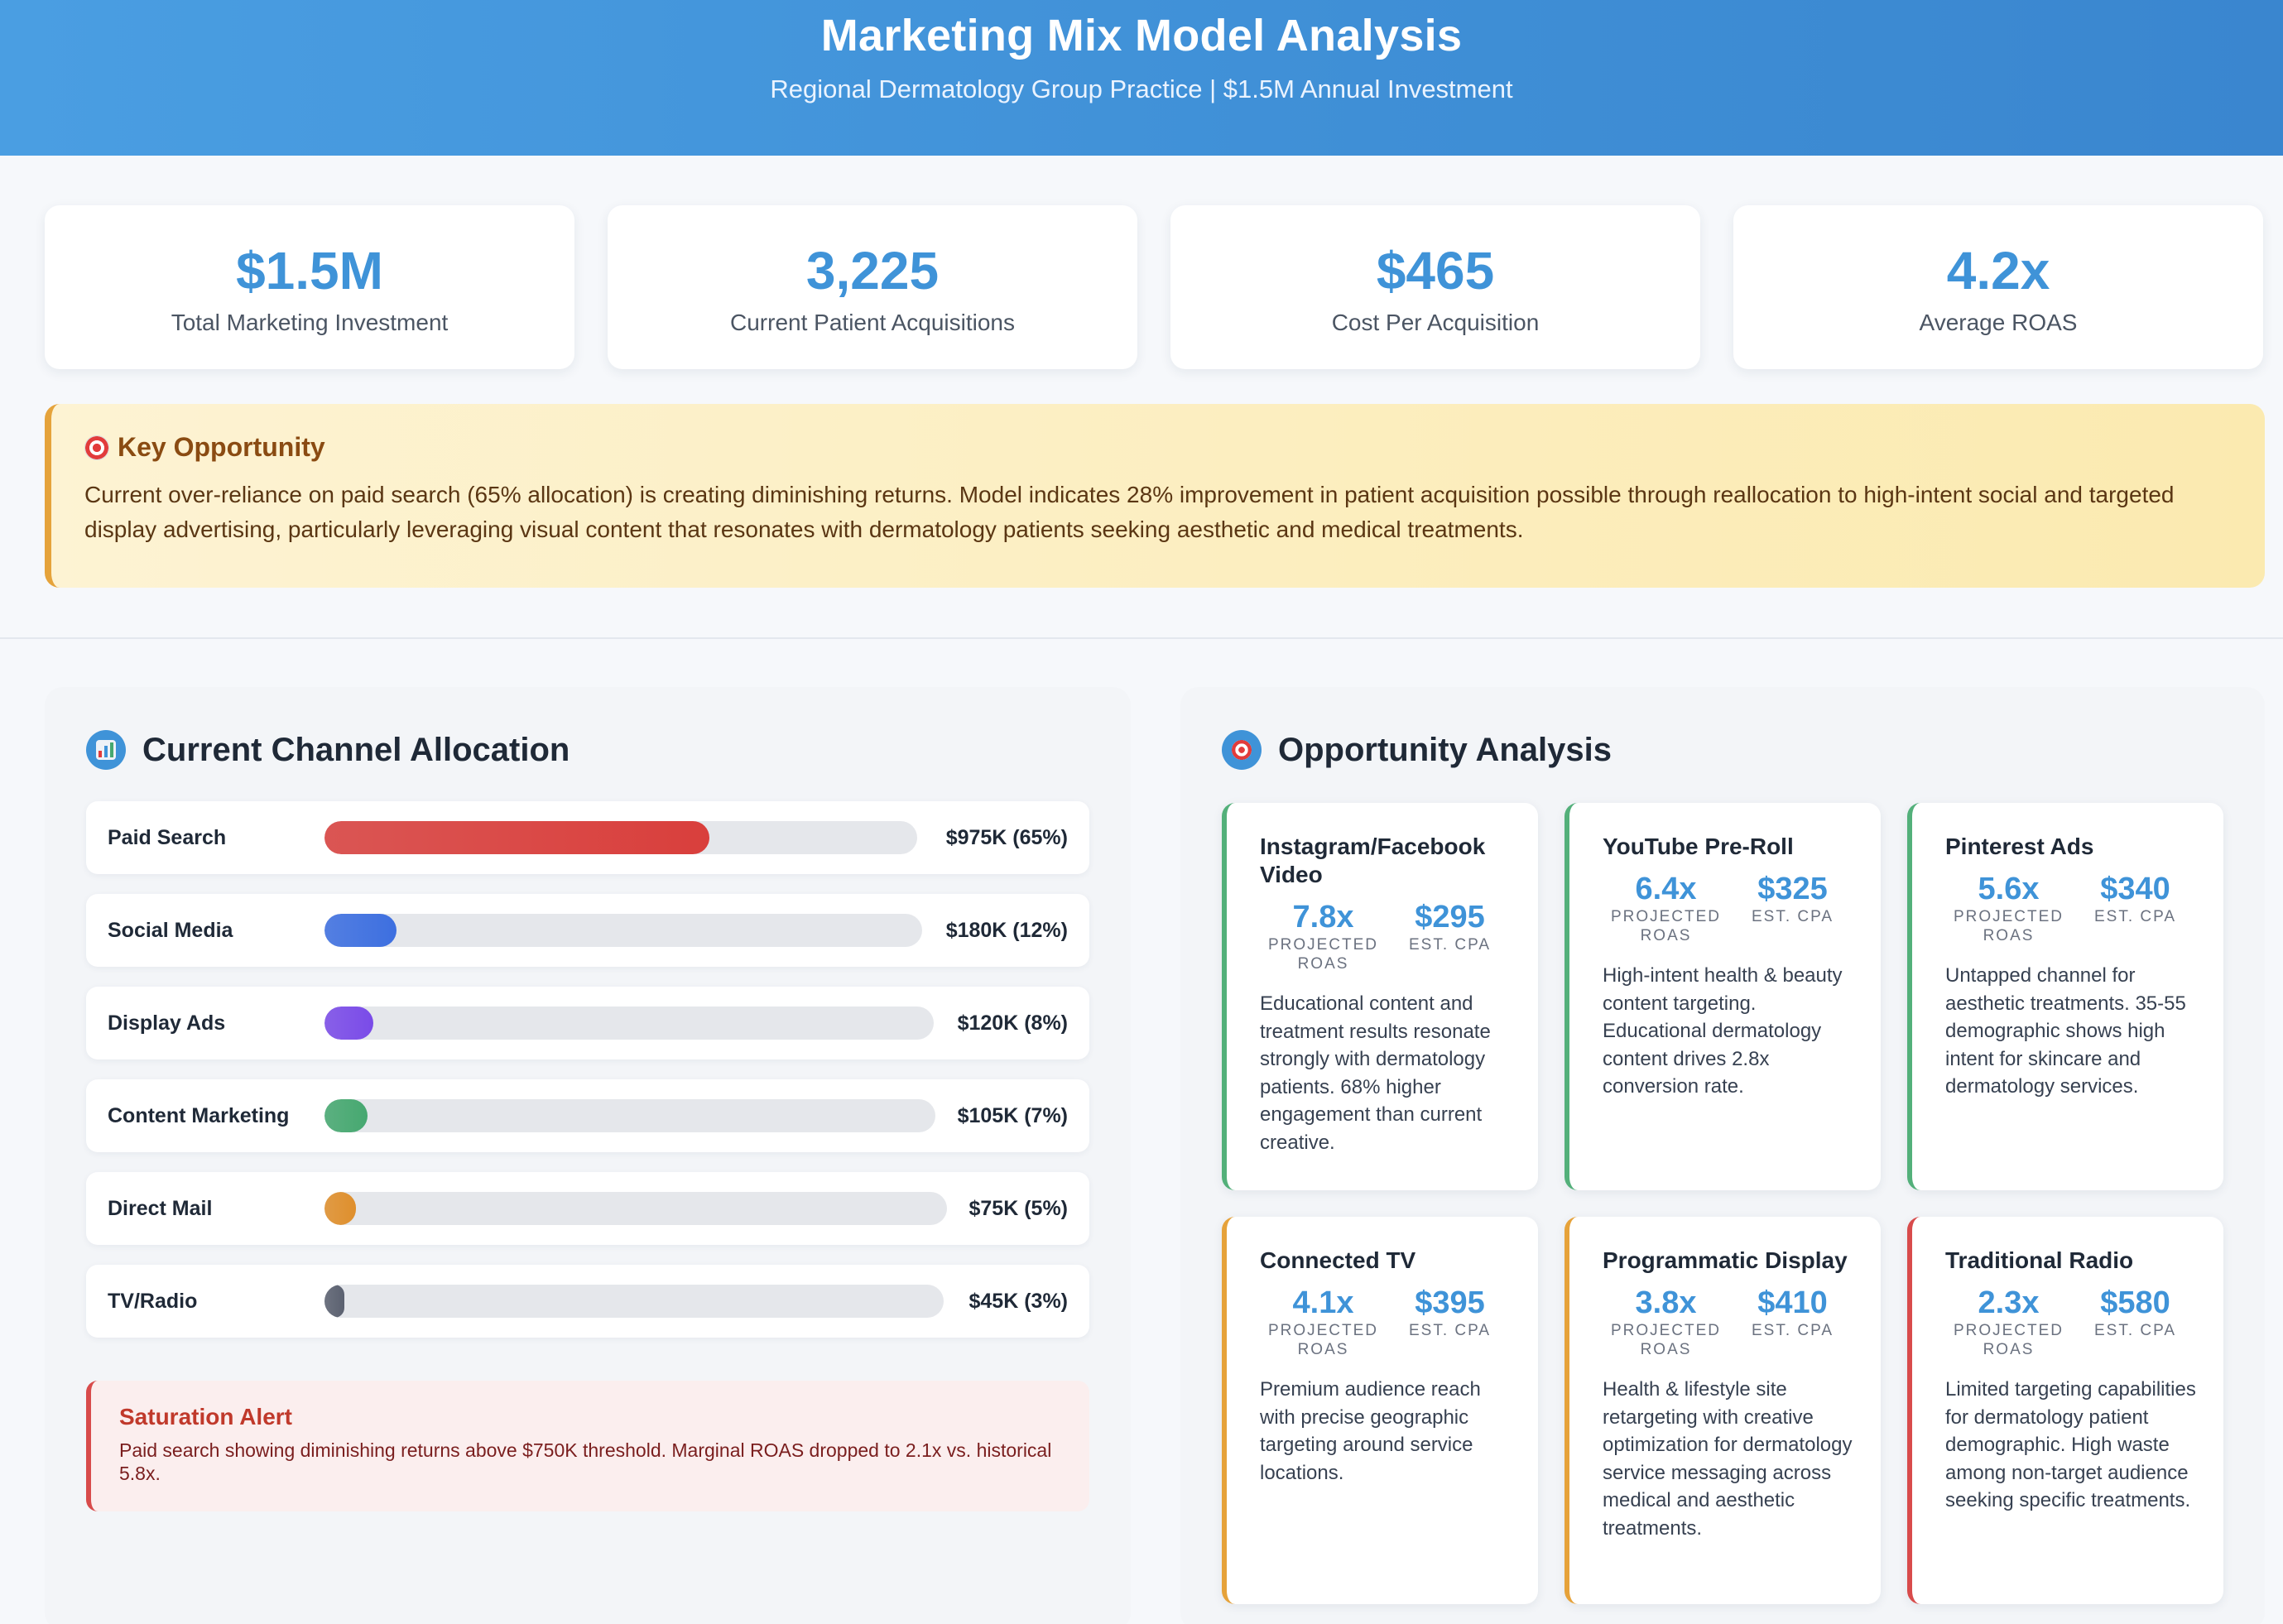  What do you see at coordinates (1158, 447) in the screenshot?
I see `key-opportunity-title-row: Key Opportunity` at bounding box center [1158, 447].